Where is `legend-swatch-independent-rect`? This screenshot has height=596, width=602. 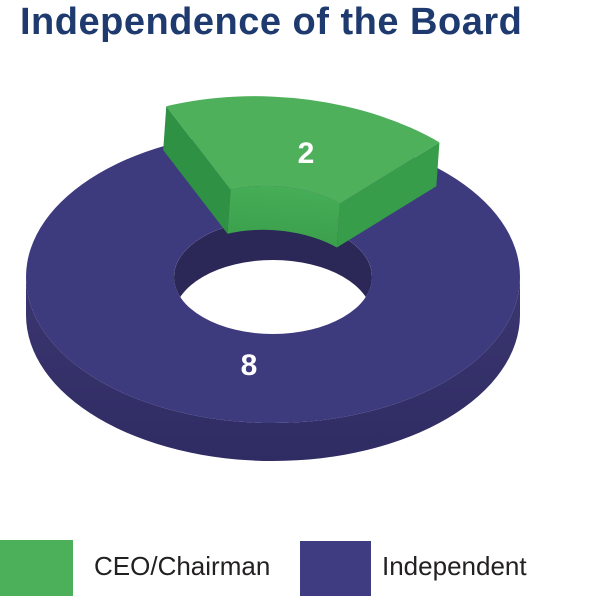 legend-swatch-independent-rect is located at coordinates (335, 568).